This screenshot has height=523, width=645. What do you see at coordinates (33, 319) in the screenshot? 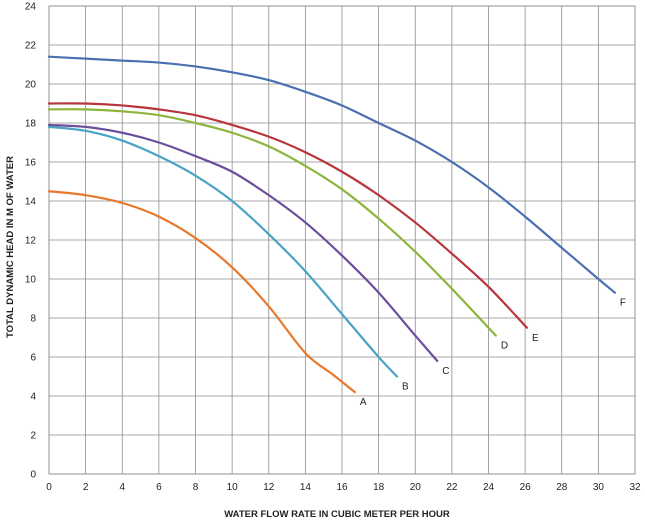
I see `y-tick-label: 8` at bounding box center [33, 319].